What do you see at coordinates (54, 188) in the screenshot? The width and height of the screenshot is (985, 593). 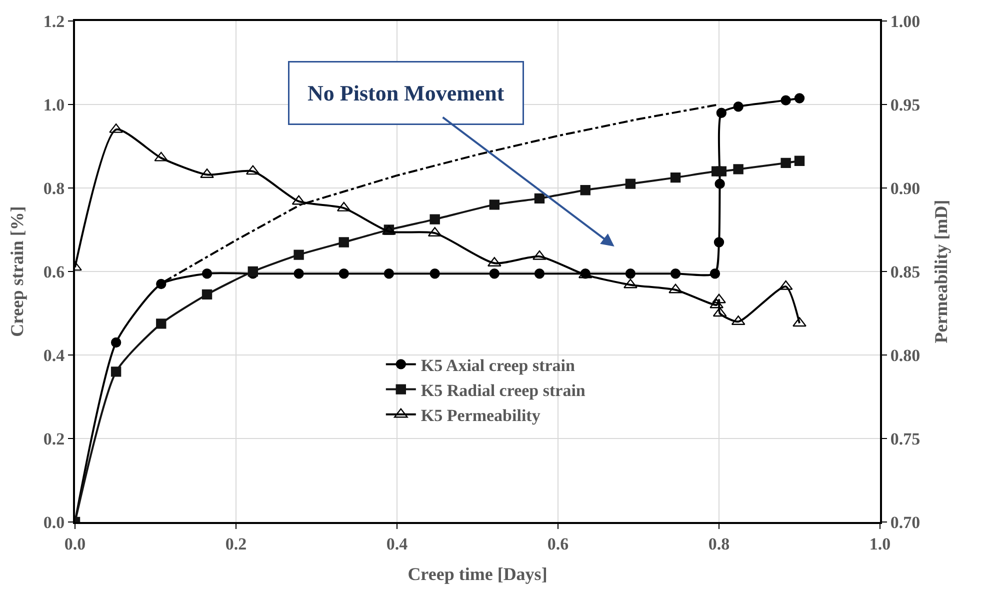 I see `y-tick-label: 0.8` at bounding box center [54, 188].